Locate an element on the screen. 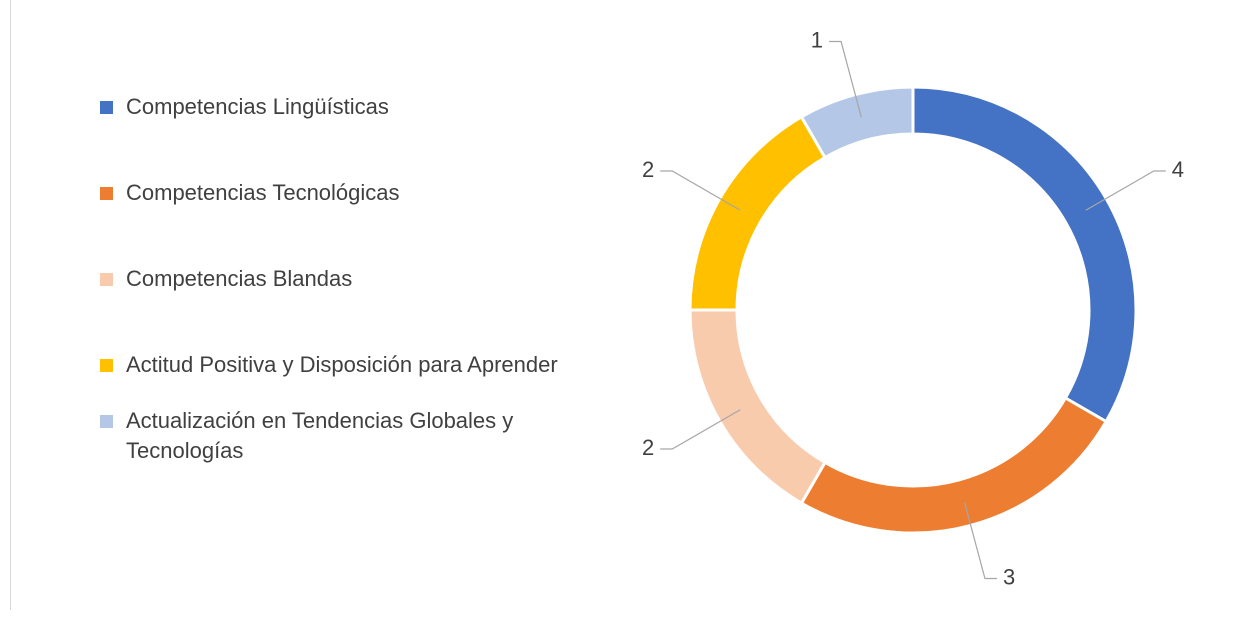 This screenshot has width=1248, height=624. legend-item: Competencias Tecnológicas is located at coordinates (347, 193).